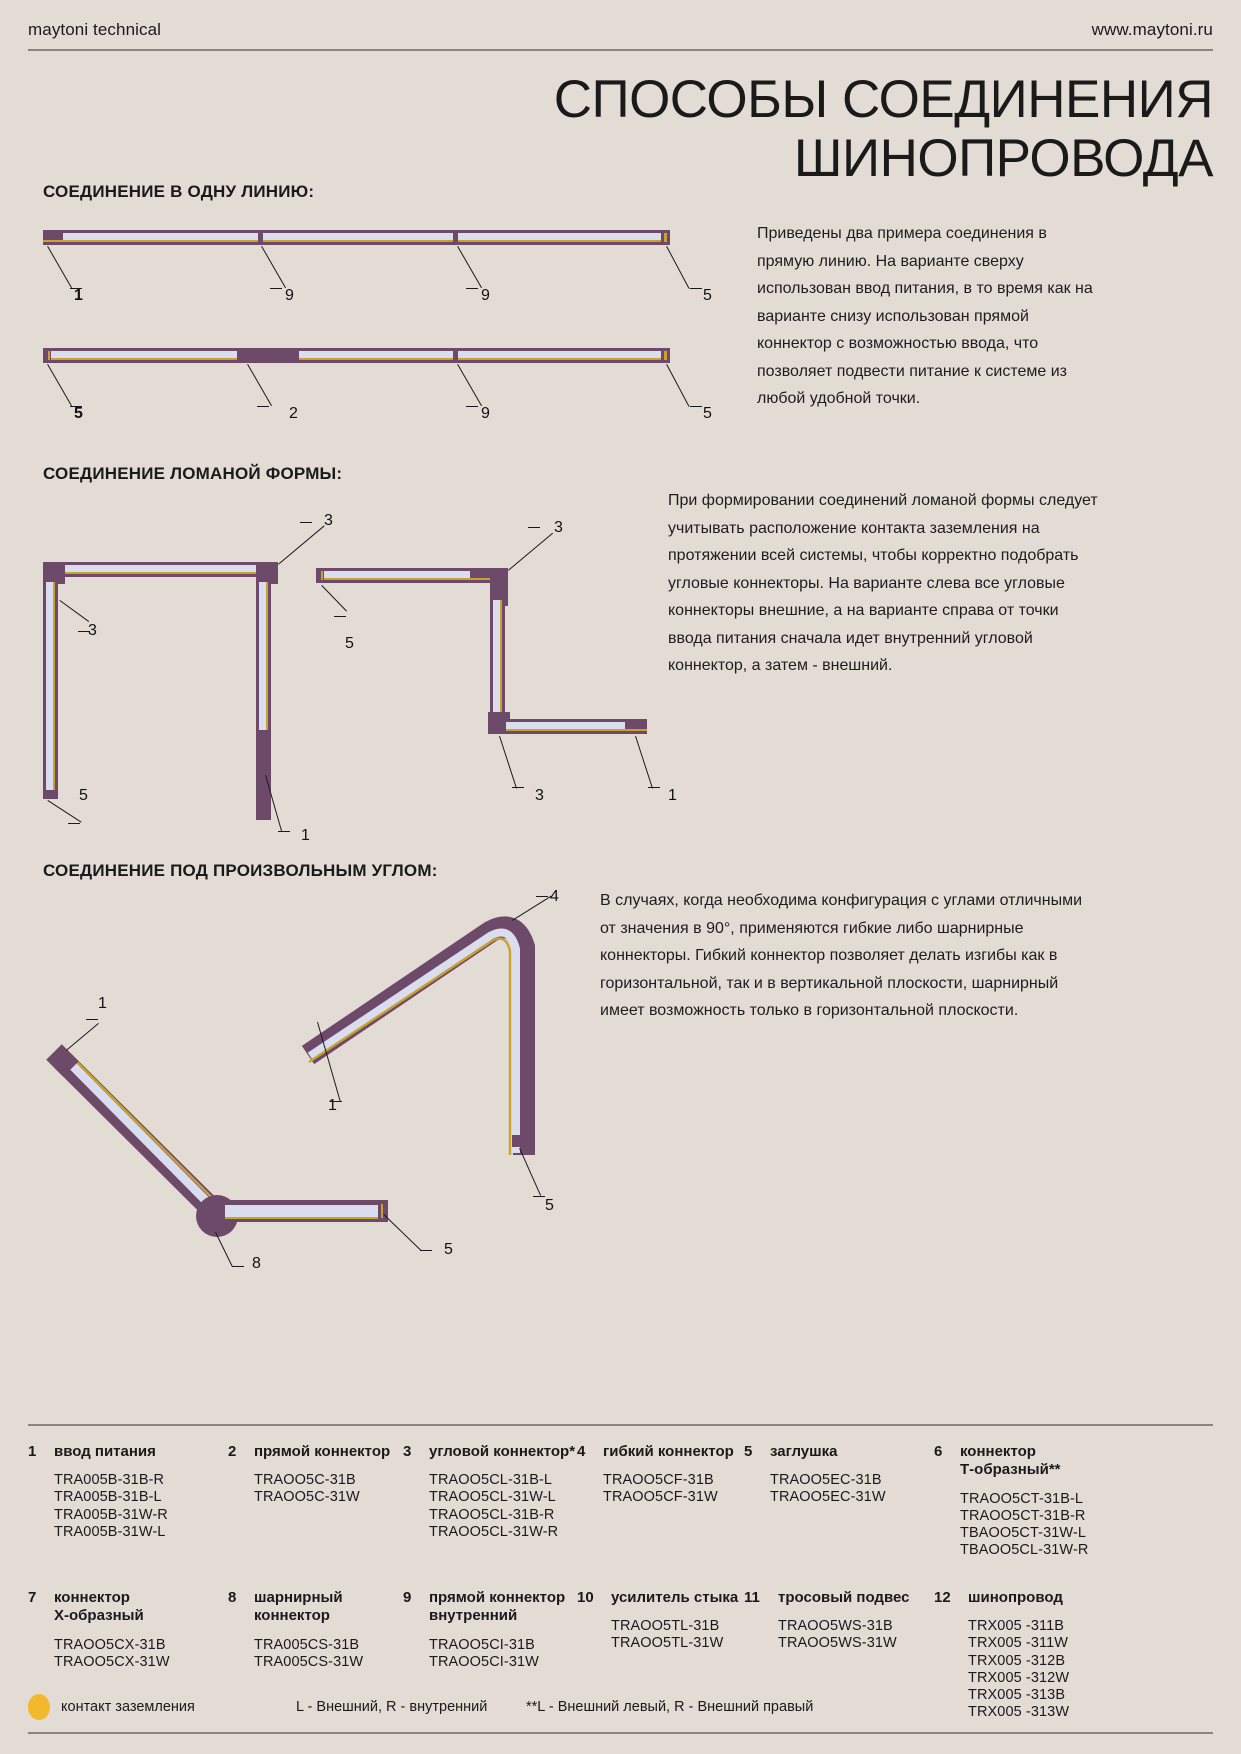 The image size is (1241, 1754). I want to click on busbar-corner-connector-internal, so click(499, 587).